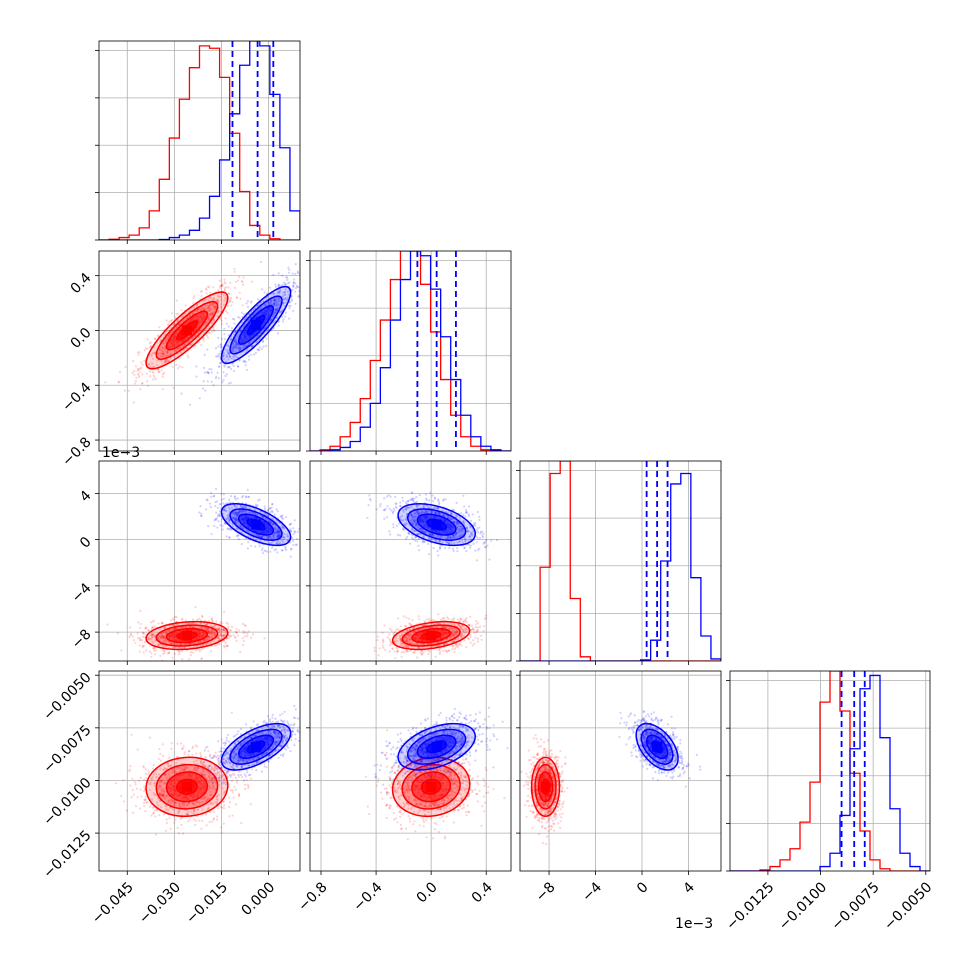 Image resolution: width=970 pixels, height=970 pixels. Describe the element at coordinates (187, 635) in the screenshot. I see `red-contour` at that location.